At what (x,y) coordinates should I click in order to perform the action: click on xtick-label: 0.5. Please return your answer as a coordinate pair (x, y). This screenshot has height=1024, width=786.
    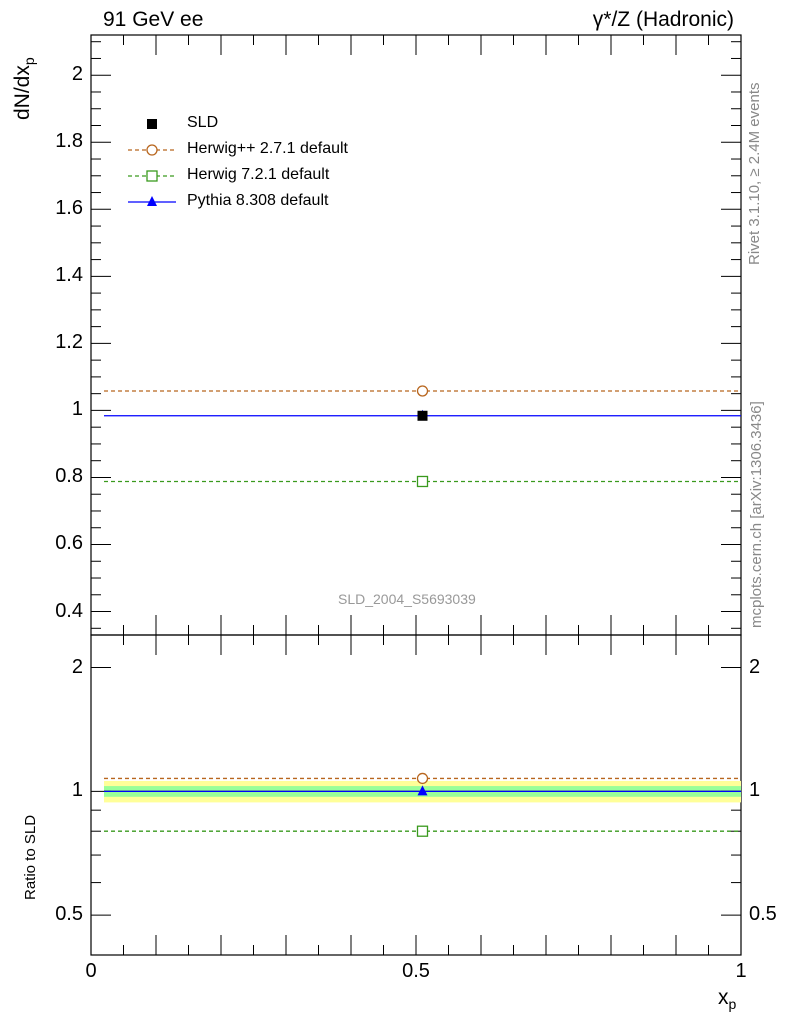
    Looking at the image, I should click on (416, 971).